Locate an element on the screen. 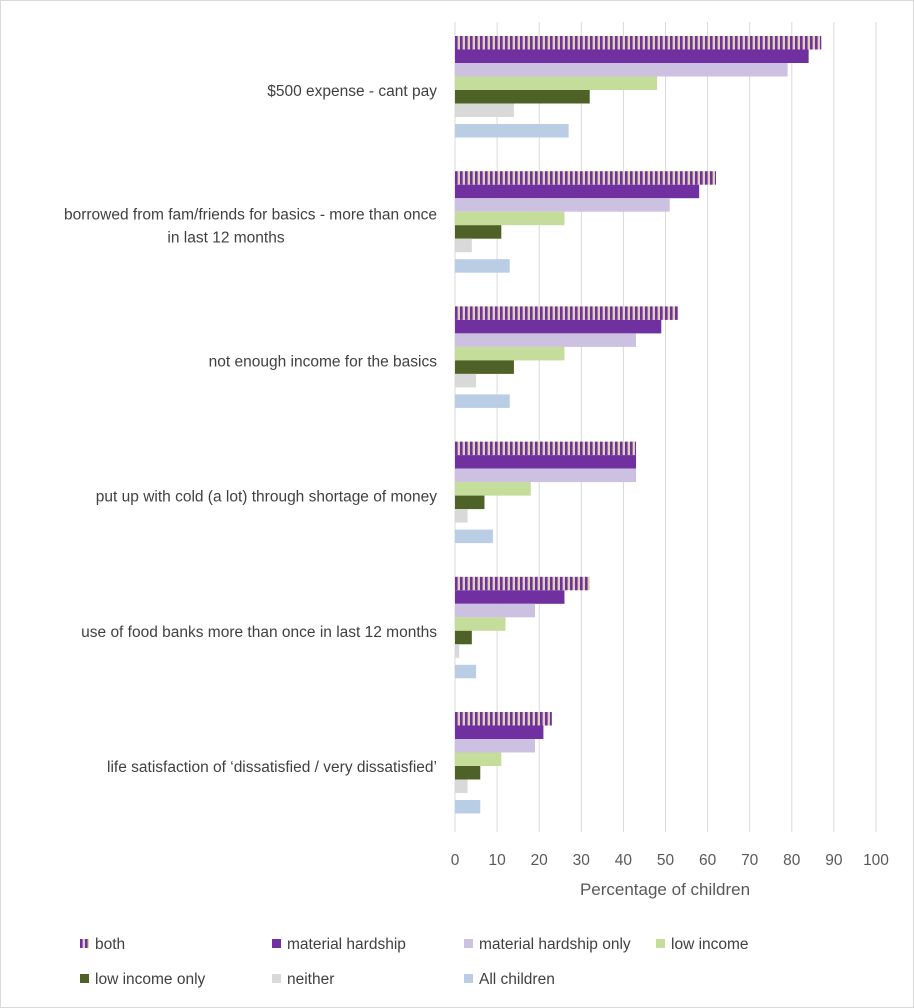  legend-label: material hardship is located at coordinates (346, 944).